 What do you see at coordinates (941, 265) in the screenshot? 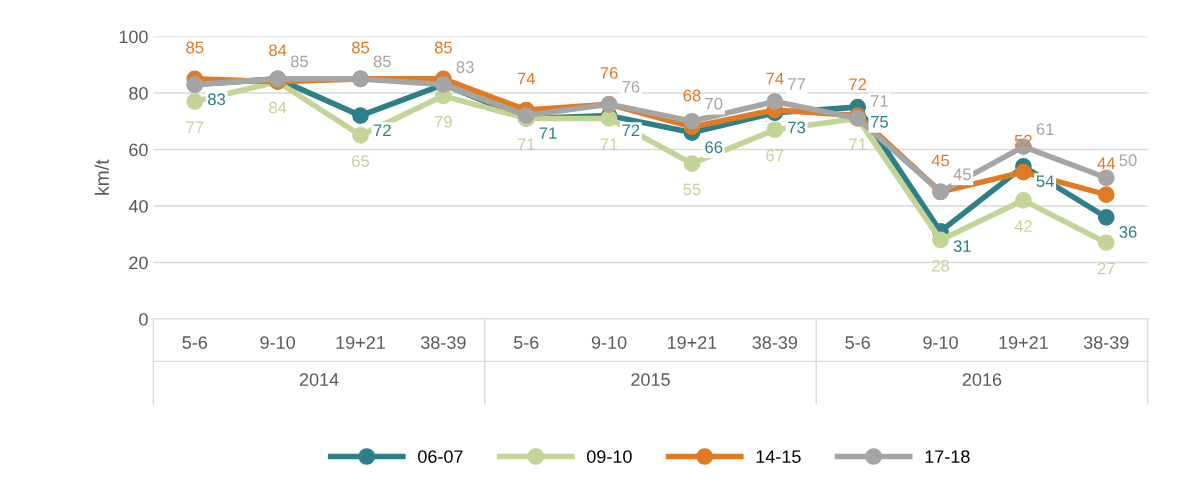
I see `data-label: 28` at bounding box center [941, 265].